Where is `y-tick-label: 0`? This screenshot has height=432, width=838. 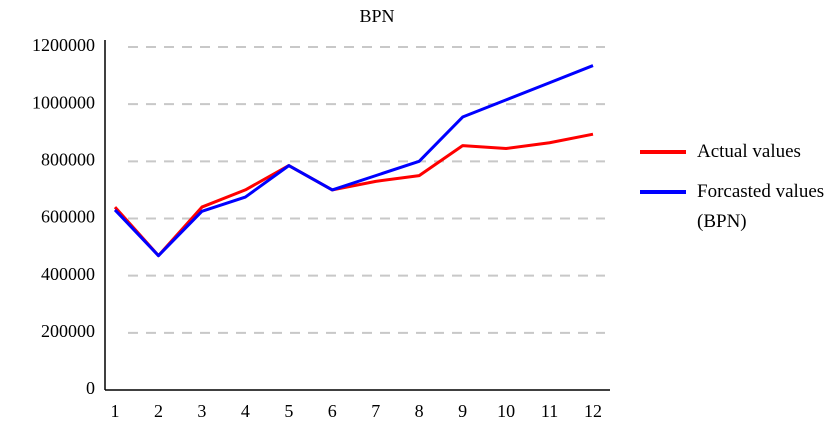
y-tick-label: 0 is located at coordinates (90, 388).